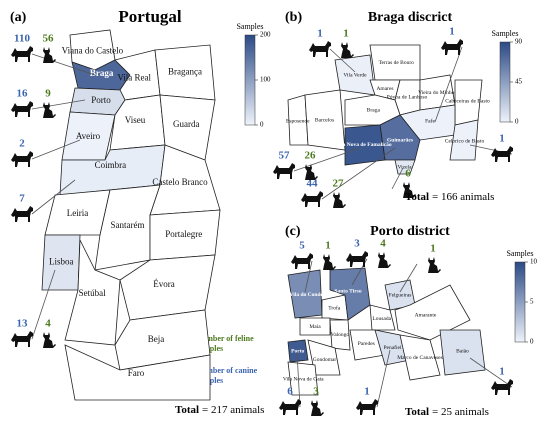  I want to click on region-label: Baião, so click(462, 352).